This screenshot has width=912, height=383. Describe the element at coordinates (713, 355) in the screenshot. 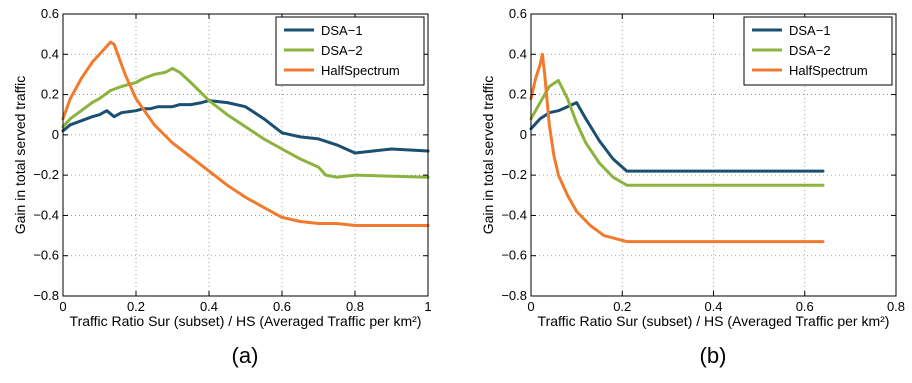

I see `chart-caption: (b)` at that location.